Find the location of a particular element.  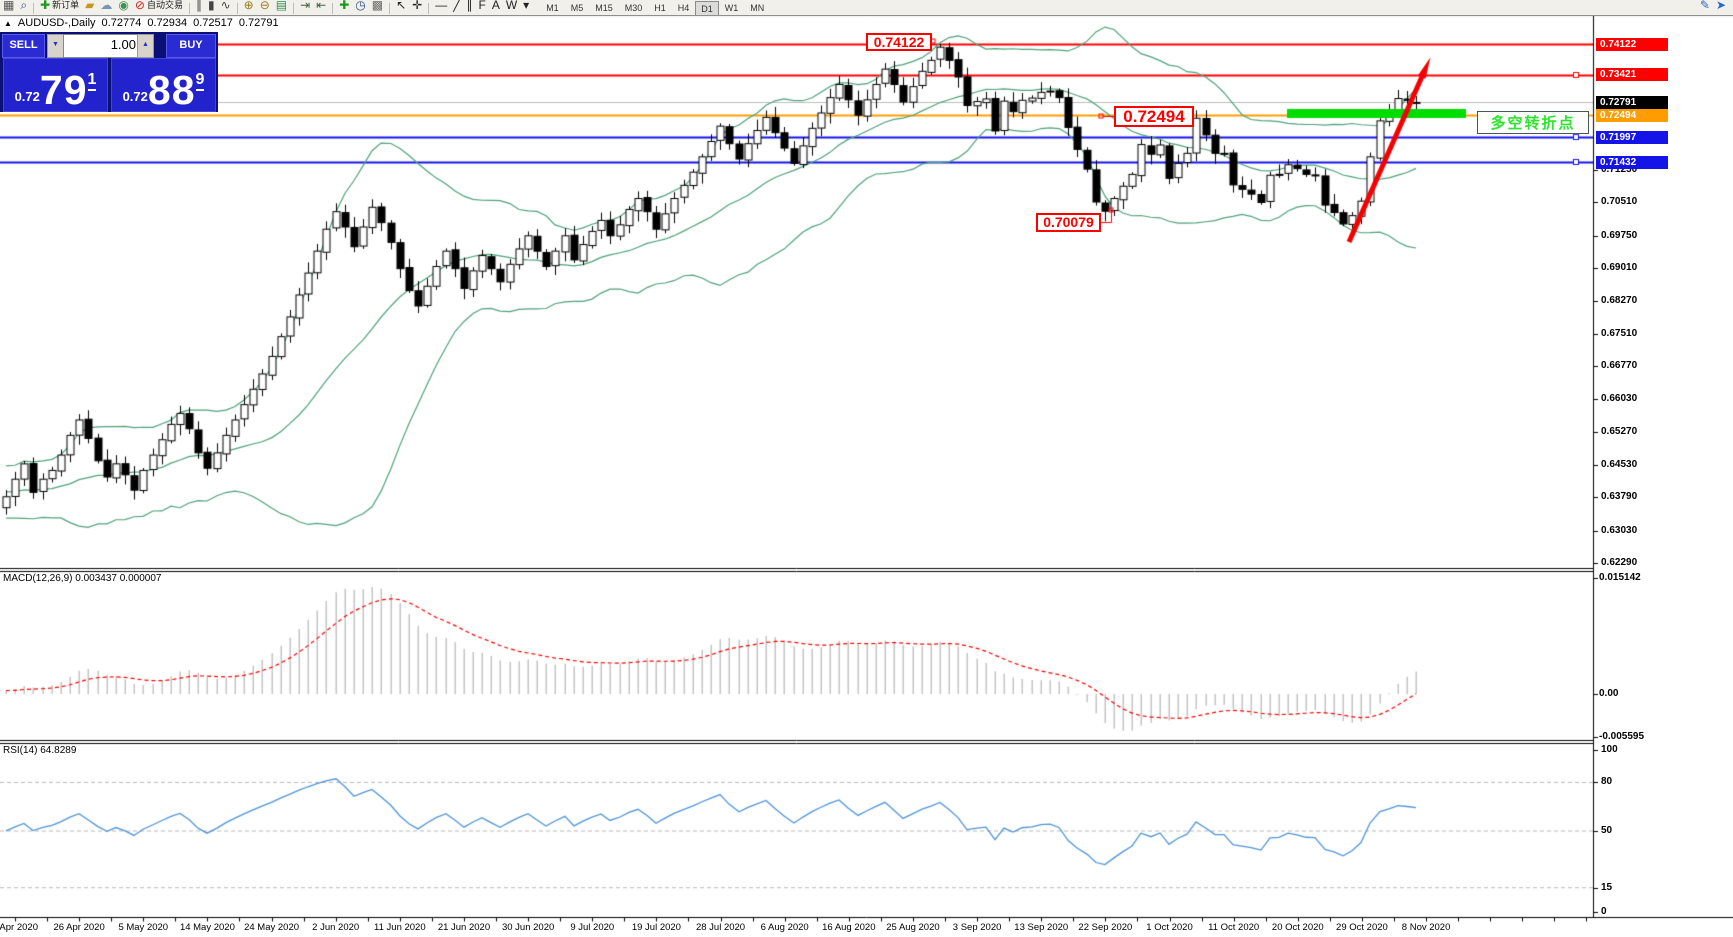

date-label-2: 5 May 2020 is located at coordinates (143, 927).